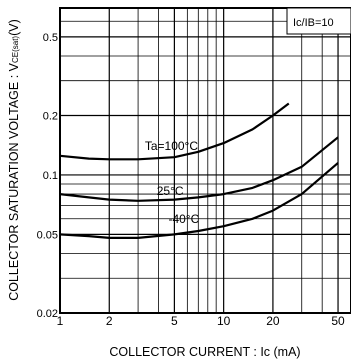  What do you see at coordinates (14, 181) in the screenshot?
I see `y-axis-label-main: COLLECTOR SATURATION VOLTAGE : V` at bounding box center [14, 181].